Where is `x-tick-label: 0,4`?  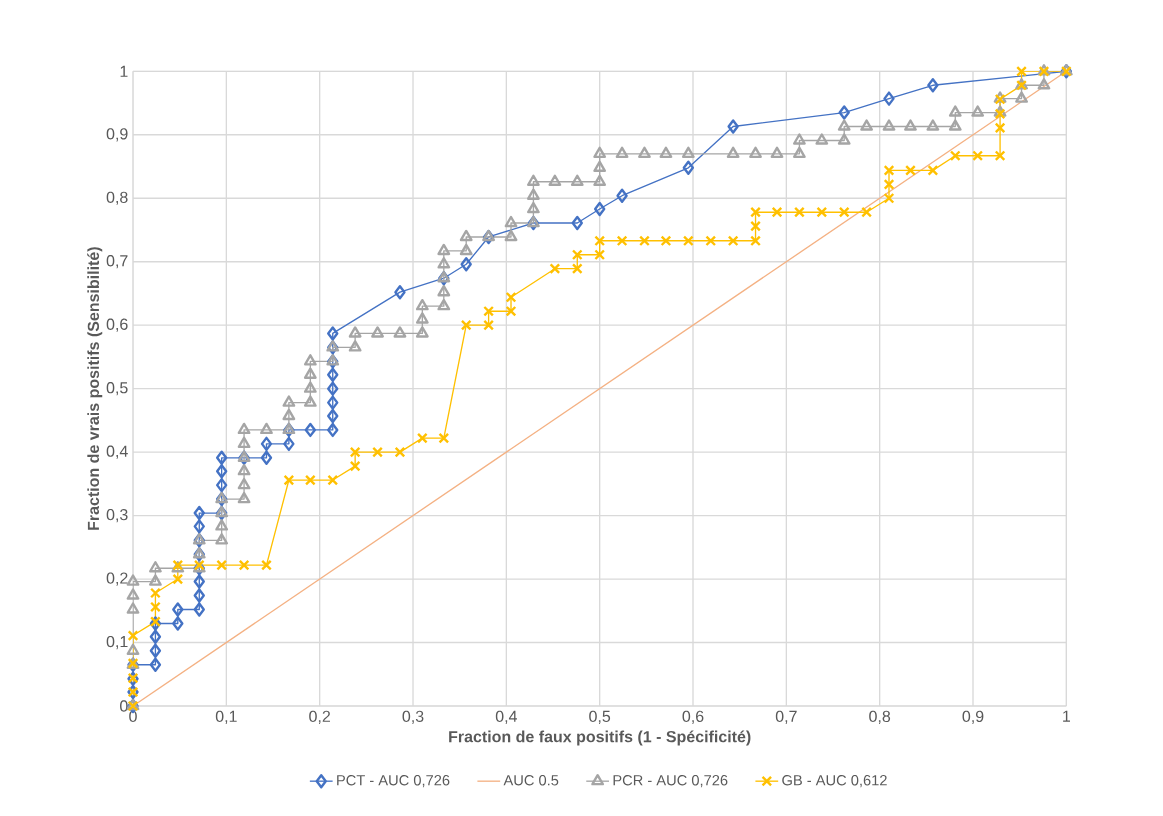
x-tick-label: 0,4 is located at coordinates (506, 717).